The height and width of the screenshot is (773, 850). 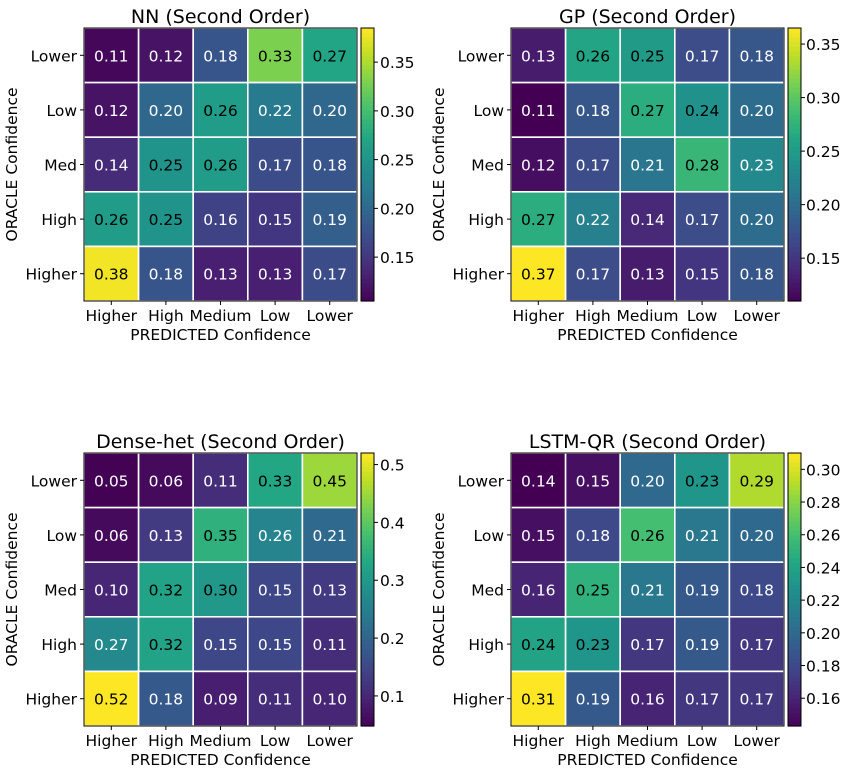 What do you see at coordinates (220, 591) in the screenshot?
I see `cell-value-label: 0.30` at bounding box center [220, 591].